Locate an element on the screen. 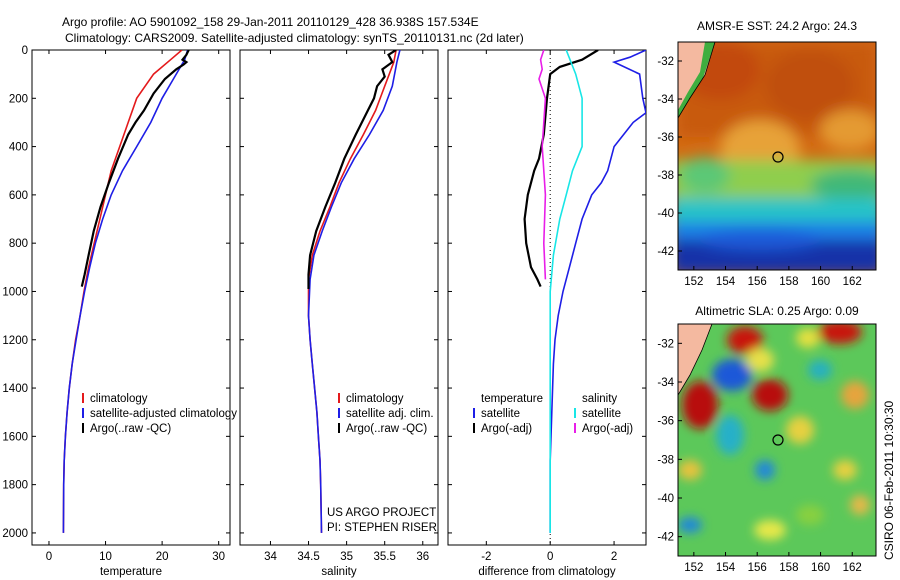 Image resolution: width=900 pixels, height=580 pixels. x-tick-label: 30 is located at coordinates (218, 557).